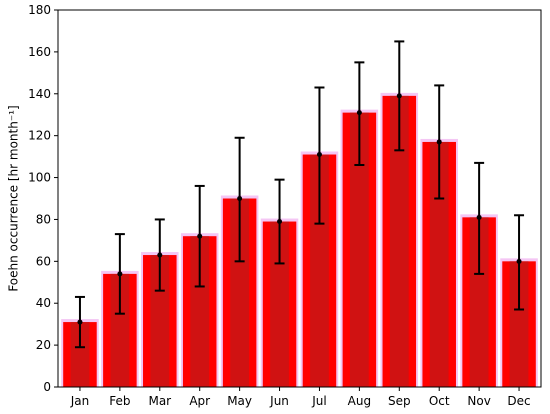 Image resolution: width=550 pixels, height=414 pixels. Describe the element at coordinates (199, 401) in the screenshot. I see `x-tick-label-apr: Apr` at that location.